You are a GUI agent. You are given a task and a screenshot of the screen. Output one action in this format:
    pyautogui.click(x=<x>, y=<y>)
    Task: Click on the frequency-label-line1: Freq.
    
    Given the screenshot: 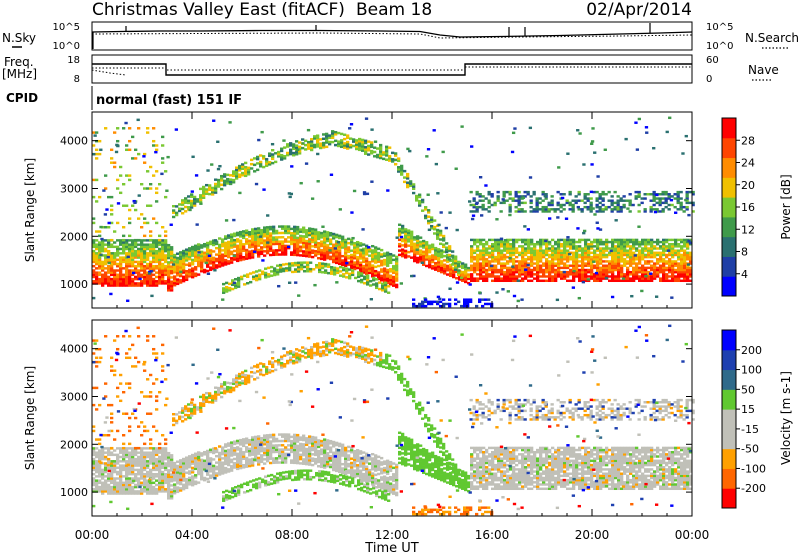 What is the action you would take?
    pyautogui.click(x=19, y=62)
    